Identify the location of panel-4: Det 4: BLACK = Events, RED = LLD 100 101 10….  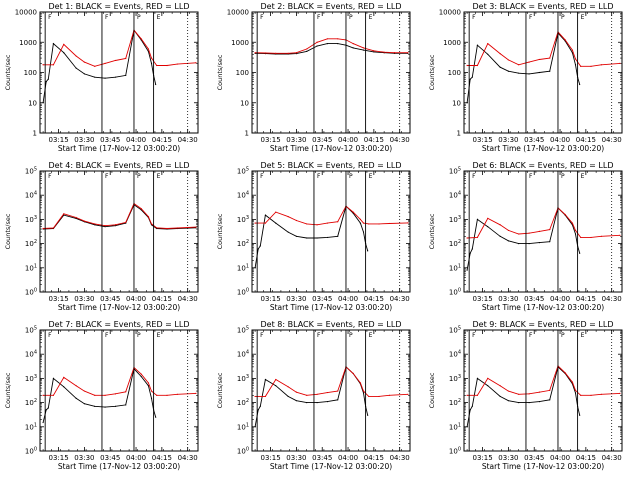
(101, 236).